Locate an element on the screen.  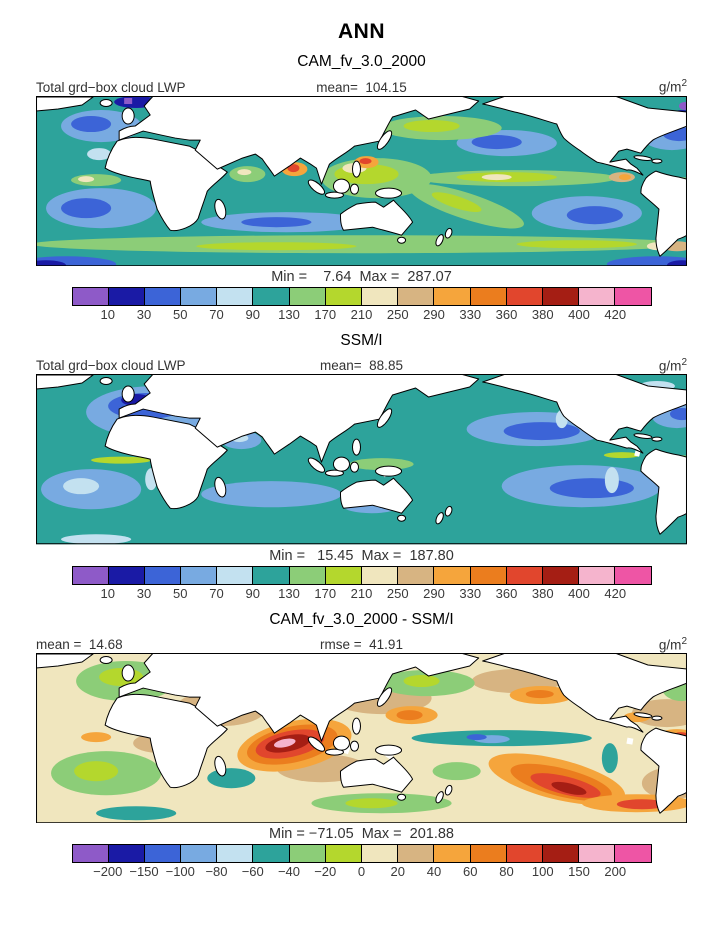
colorbar-tick-label: 150 is located at coordinates (579, 872).